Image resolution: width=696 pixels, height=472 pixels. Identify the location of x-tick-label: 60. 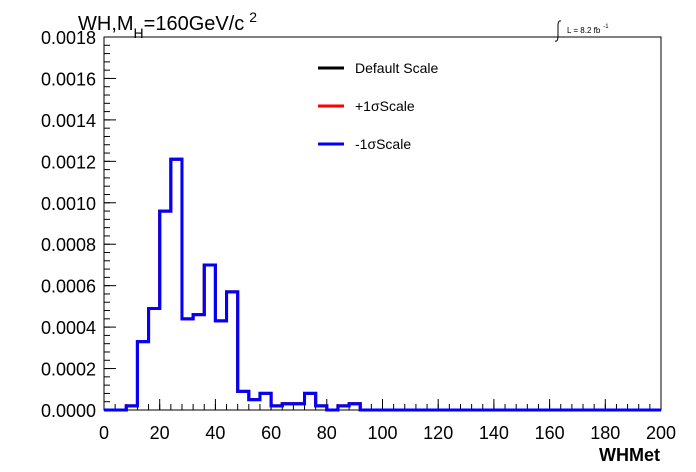
(271, 433).